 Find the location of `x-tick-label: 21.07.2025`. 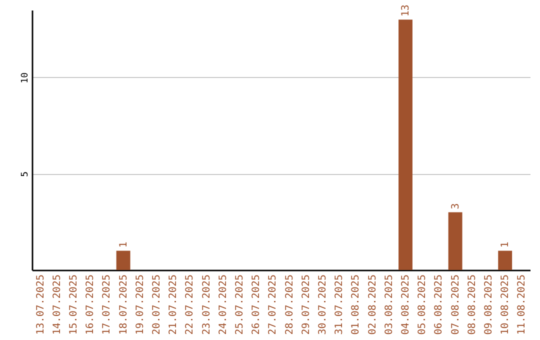

x-tick-label: 21.07.2025 is located at coordinates (174, 304).